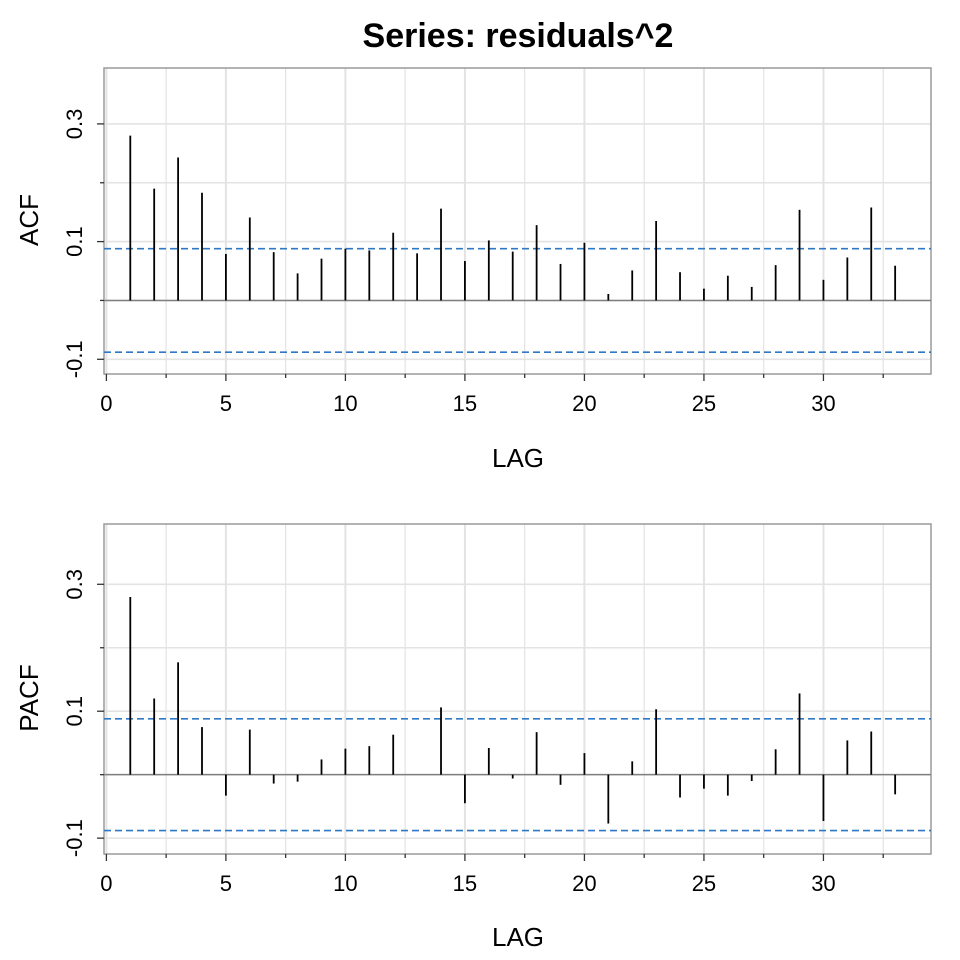 The height and width of the screenshot is (960, 960). I want to click on pacf-y-axis-label: PACF, so click(29, 697).